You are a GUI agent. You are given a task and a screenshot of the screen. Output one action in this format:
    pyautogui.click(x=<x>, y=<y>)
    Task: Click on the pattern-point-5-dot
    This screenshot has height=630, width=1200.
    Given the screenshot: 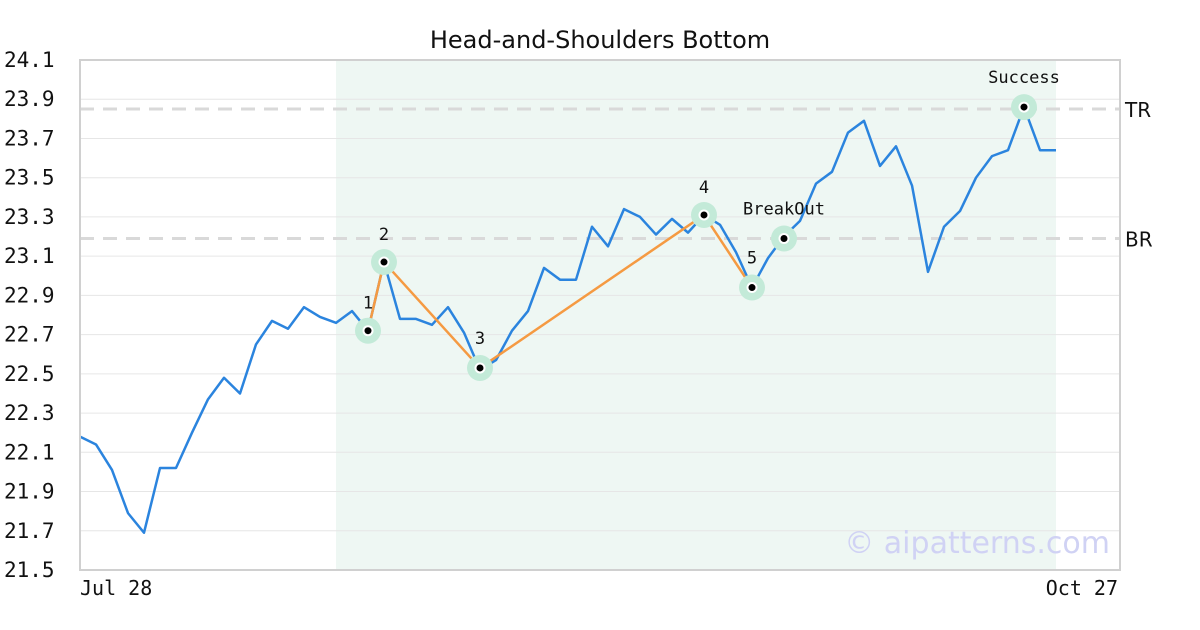 What is the action you would take?
    pyautogui.click(x=752, y=288)
    